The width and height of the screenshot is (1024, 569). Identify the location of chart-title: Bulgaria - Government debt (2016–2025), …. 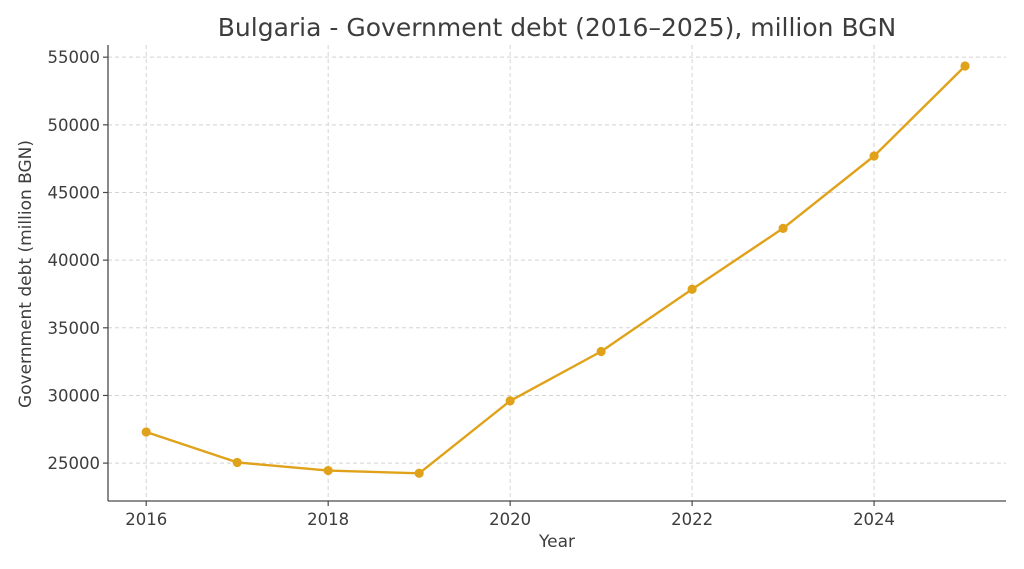
(557, 27).